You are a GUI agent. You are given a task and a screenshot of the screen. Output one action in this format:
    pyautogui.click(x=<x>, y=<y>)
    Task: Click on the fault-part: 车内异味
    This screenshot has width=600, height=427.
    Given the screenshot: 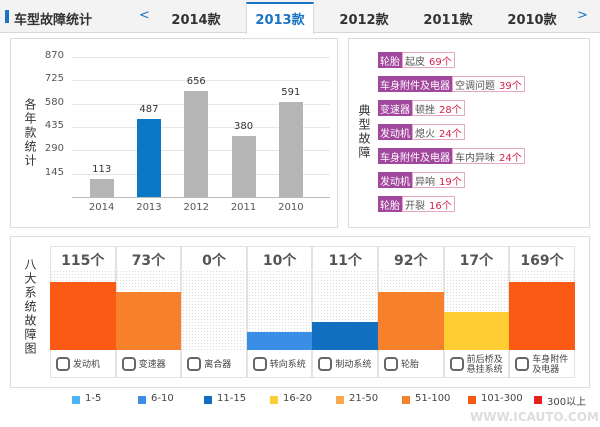 What is the action you would take?
    pyautogui.click(x=474, y=156)
    